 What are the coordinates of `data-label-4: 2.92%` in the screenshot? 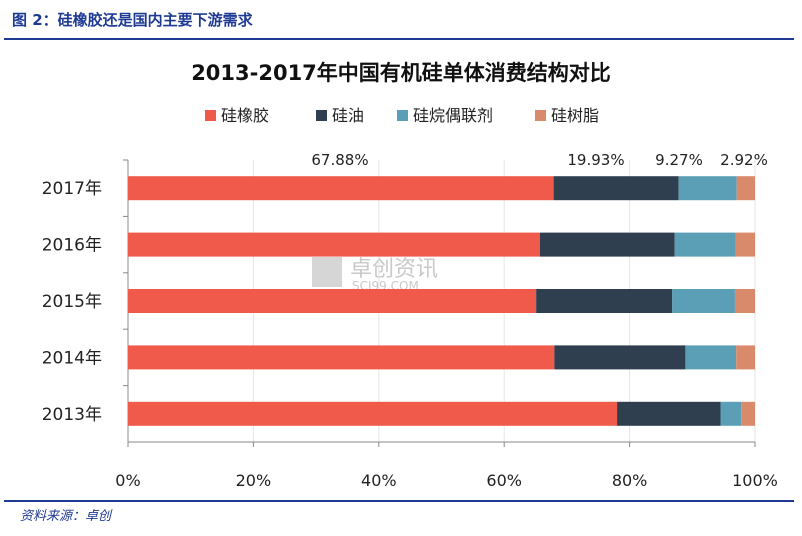 It's located at (744, 160).